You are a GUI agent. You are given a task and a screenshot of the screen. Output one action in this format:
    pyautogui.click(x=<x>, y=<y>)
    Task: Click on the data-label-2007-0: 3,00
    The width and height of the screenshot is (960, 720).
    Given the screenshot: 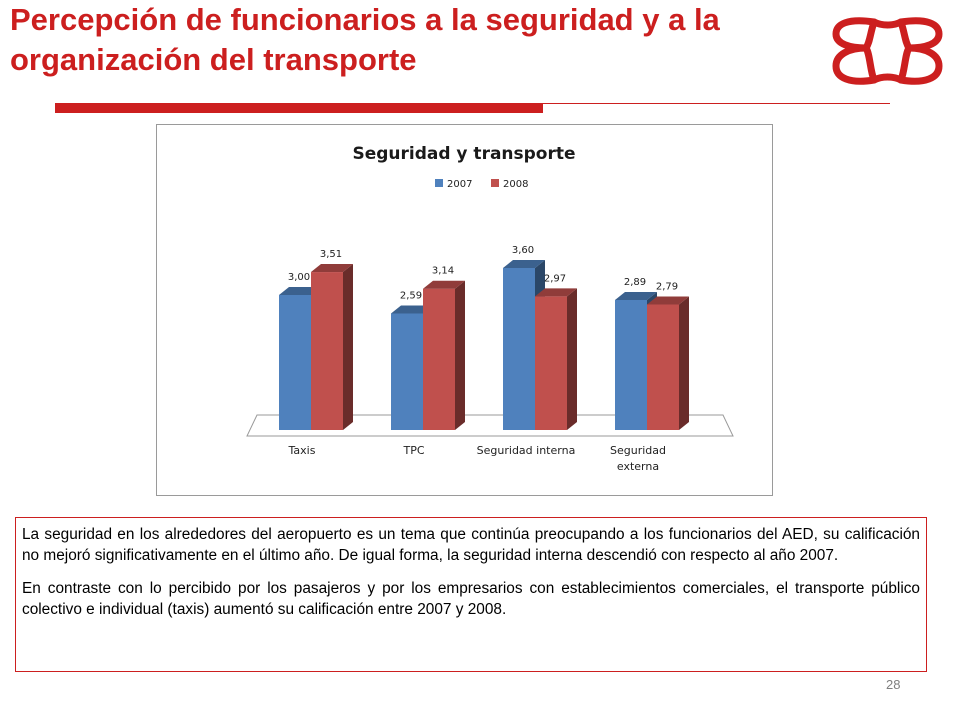 What is the action you would take?
    pyautogui.click(x=299, y=277)
    